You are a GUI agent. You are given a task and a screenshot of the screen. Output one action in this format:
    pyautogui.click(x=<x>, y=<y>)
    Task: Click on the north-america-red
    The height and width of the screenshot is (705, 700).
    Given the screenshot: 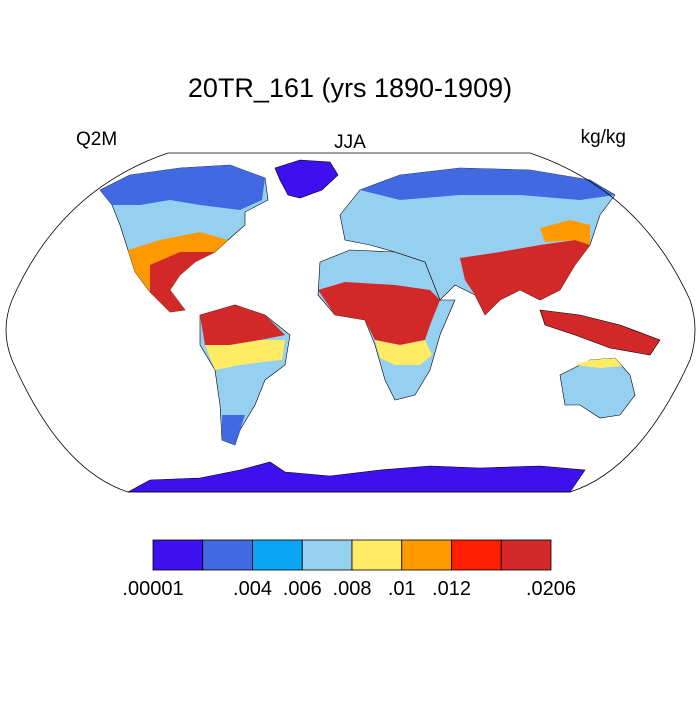 What is the action you would take?
    pyautogui.click(x=182, y=282)
    